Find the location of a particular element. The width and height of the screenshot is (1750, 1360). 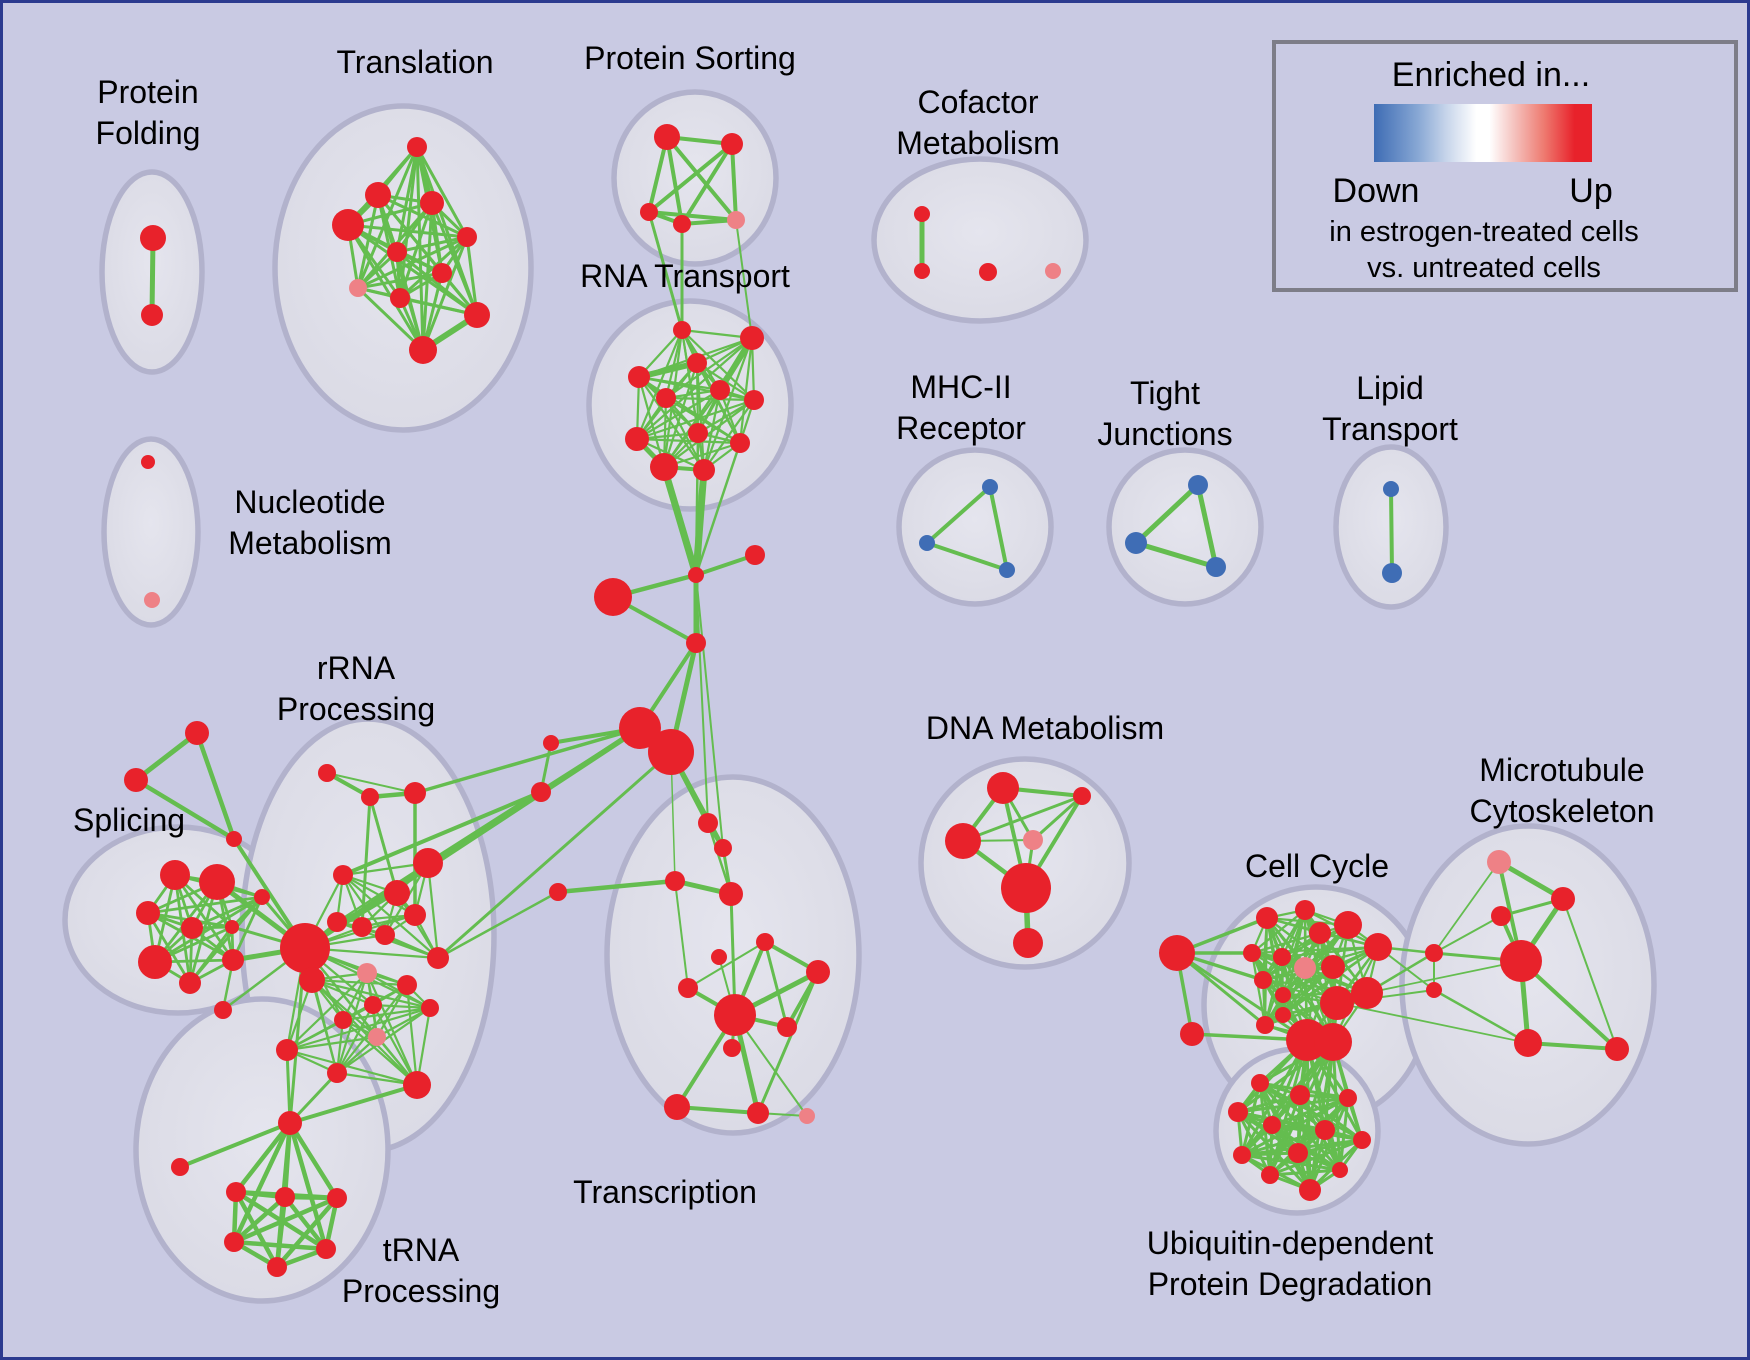

gene-set-node-q11 is located at coordinates (407, 985).